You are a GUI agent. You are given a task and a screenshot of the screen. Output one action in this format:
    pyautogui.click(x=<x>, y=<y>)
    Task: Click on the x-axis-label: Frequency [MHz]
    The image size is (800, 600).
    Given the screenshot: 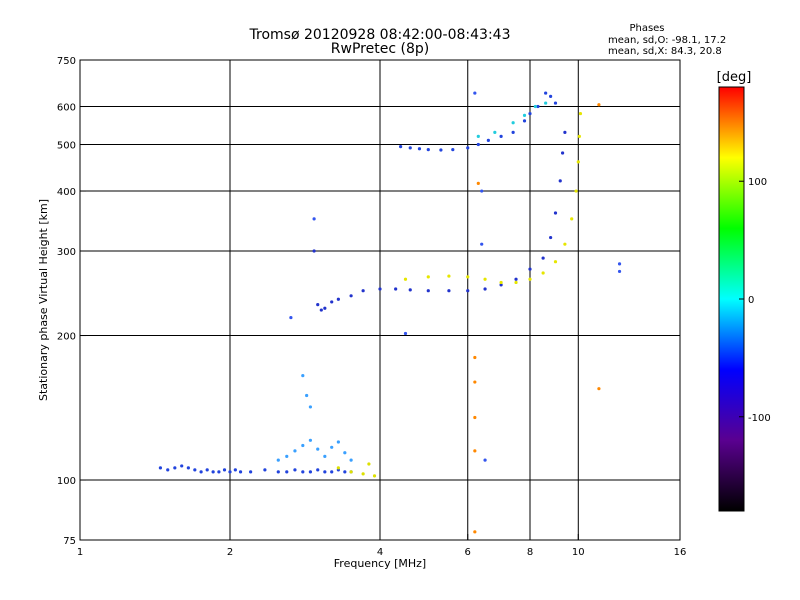 What is the action you would take?
    pyautogui.click(x=380, y=563)
    